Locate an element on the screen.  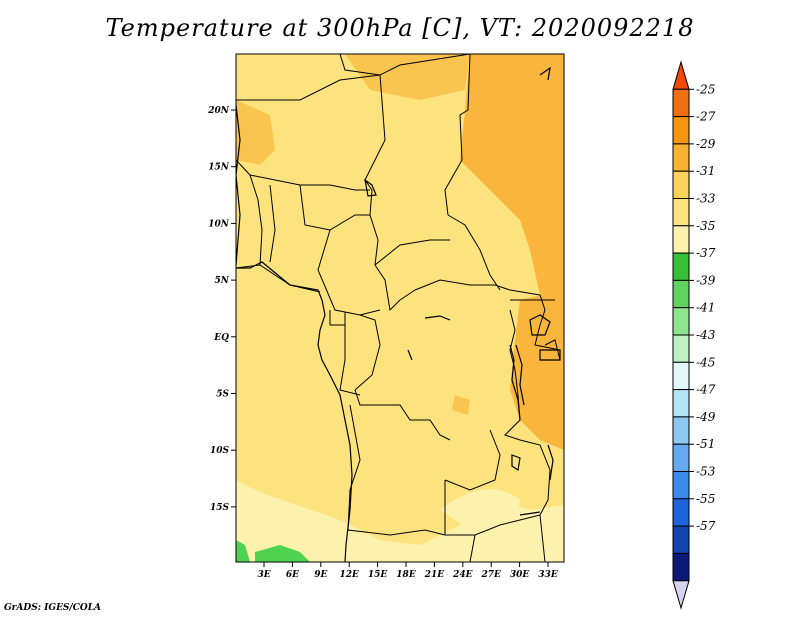
field-southwest-cool is located at coordinates (400, 521).